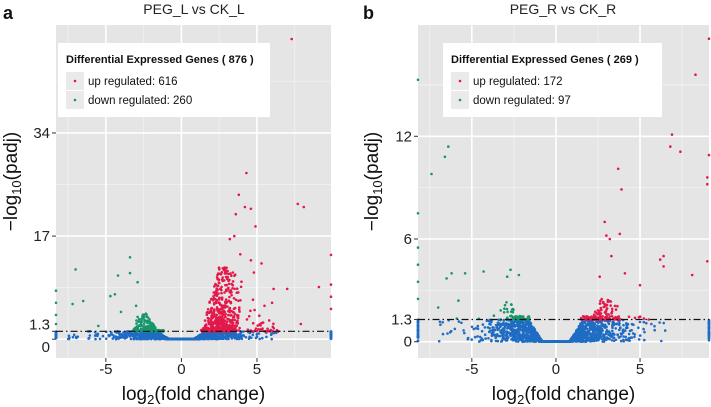  I want to click on y-axis-label-subscript: 10, so click(377, 187).